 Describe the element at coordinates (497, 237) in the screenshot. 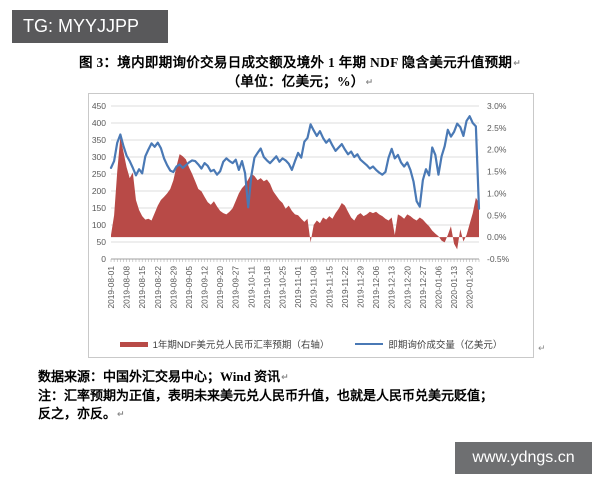

I see `right-axis-tick-label: 0.0%` at that location.